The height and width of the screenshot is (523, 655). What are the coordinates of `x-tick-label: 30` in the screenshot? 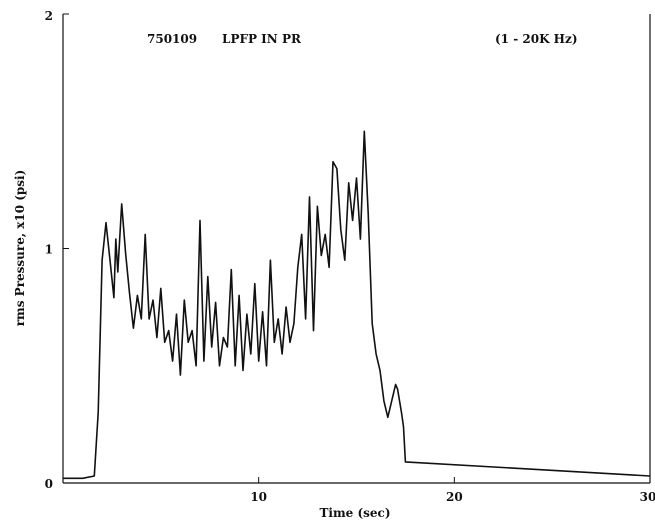 It's located at (647, 497).